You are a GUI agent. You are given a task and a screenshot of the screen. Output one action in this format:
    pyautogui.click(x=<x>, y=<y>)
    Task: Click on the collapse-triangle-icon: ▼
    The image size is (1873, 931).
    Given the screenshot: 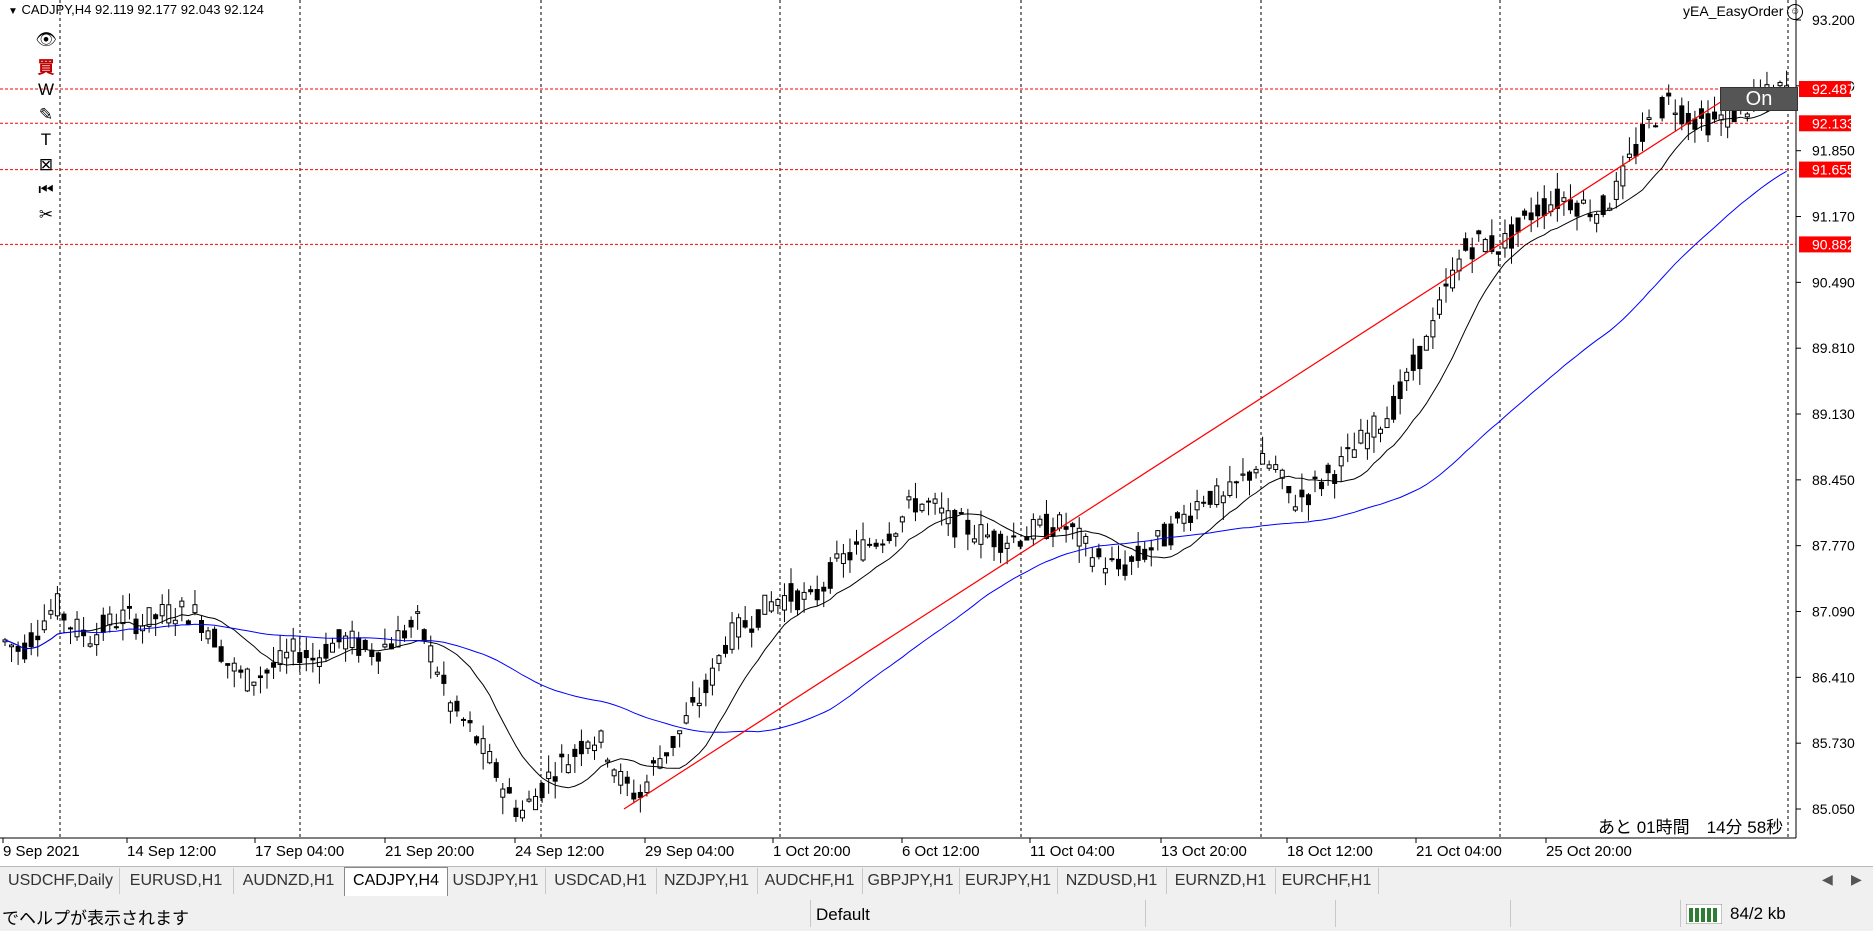 What is the action you would take?
    pyautogui.click(x=13, y=11)
    